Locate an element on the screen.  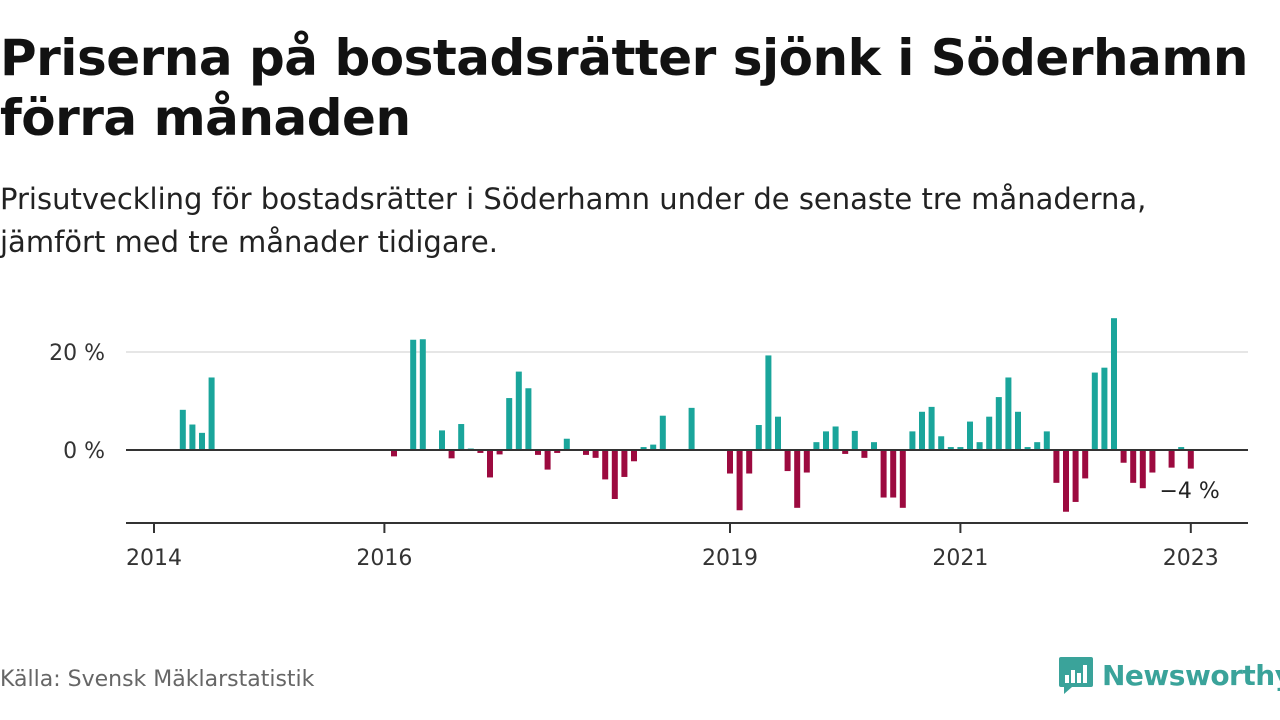
x-tick-label: 2016 is located at coordinates (384, 558).